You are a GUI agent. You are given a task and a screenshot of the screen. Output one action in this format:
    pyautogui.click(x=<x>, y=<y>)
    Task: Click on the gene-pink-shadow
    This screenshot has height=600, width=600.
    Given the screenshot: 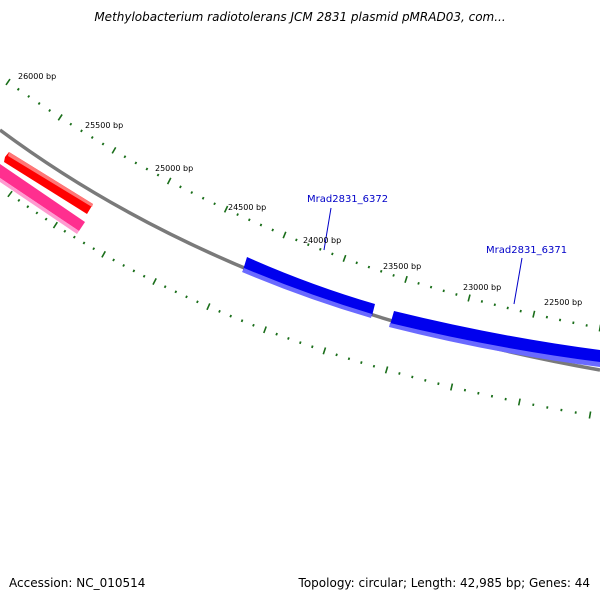 What is the action you would take?
    pyautogui.click(x=39, y=206)
    